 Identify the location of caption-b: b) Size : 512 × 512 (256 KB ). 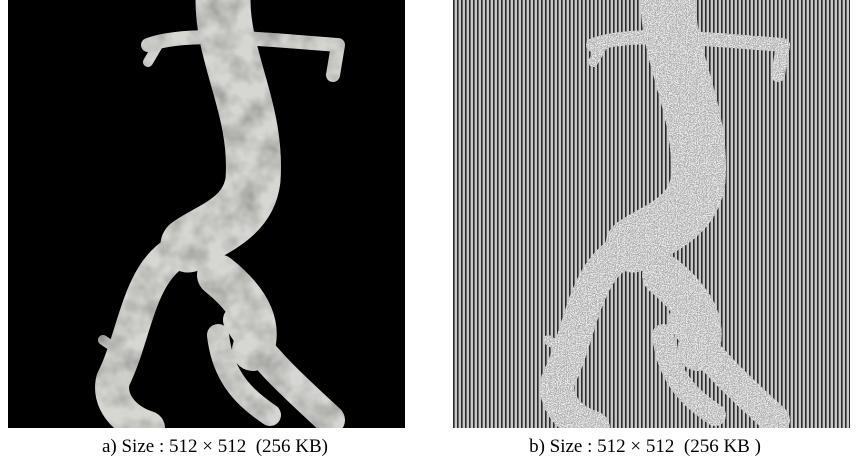
(645, 446).